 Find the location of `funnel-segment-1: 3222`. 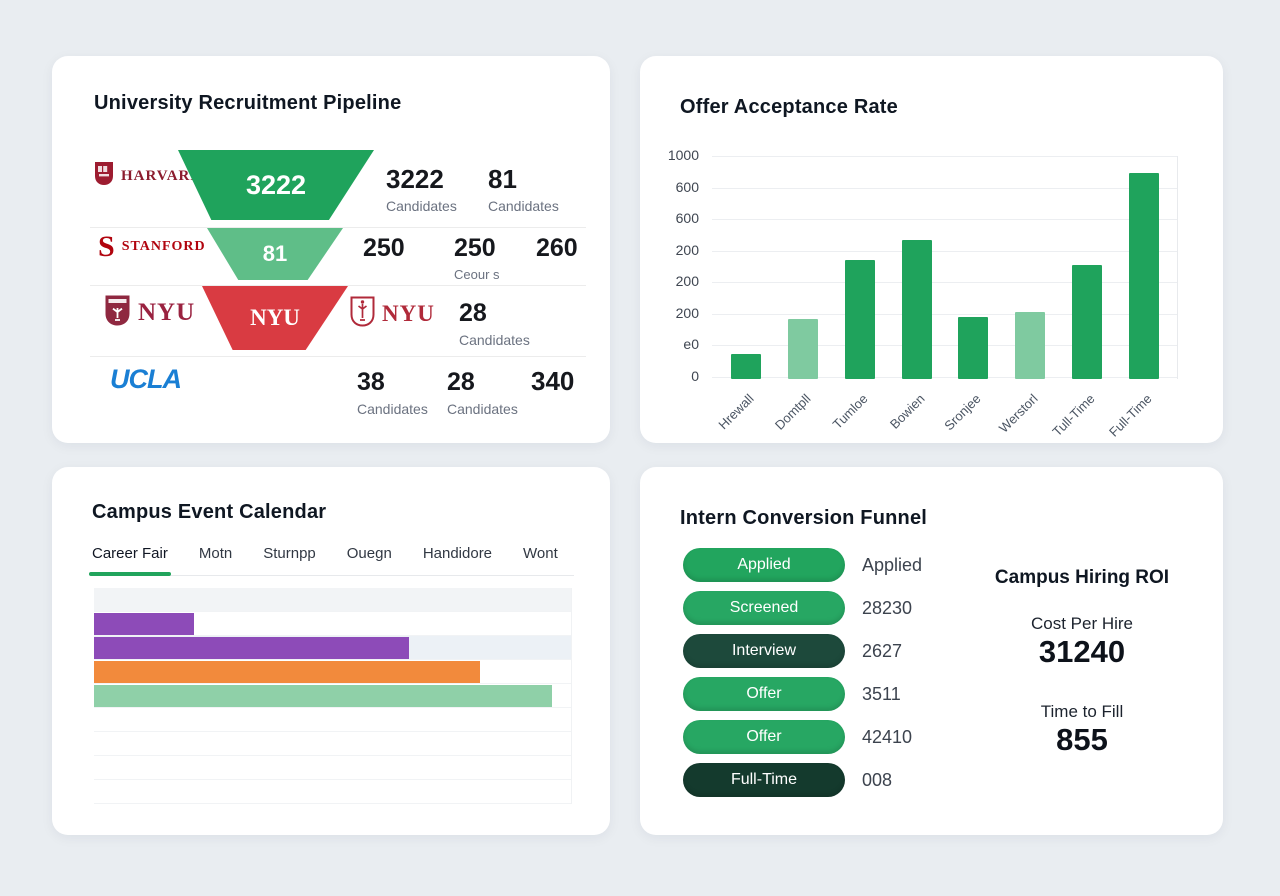

funnel-segment-1: 3222 is located at coordinates (276, 185).